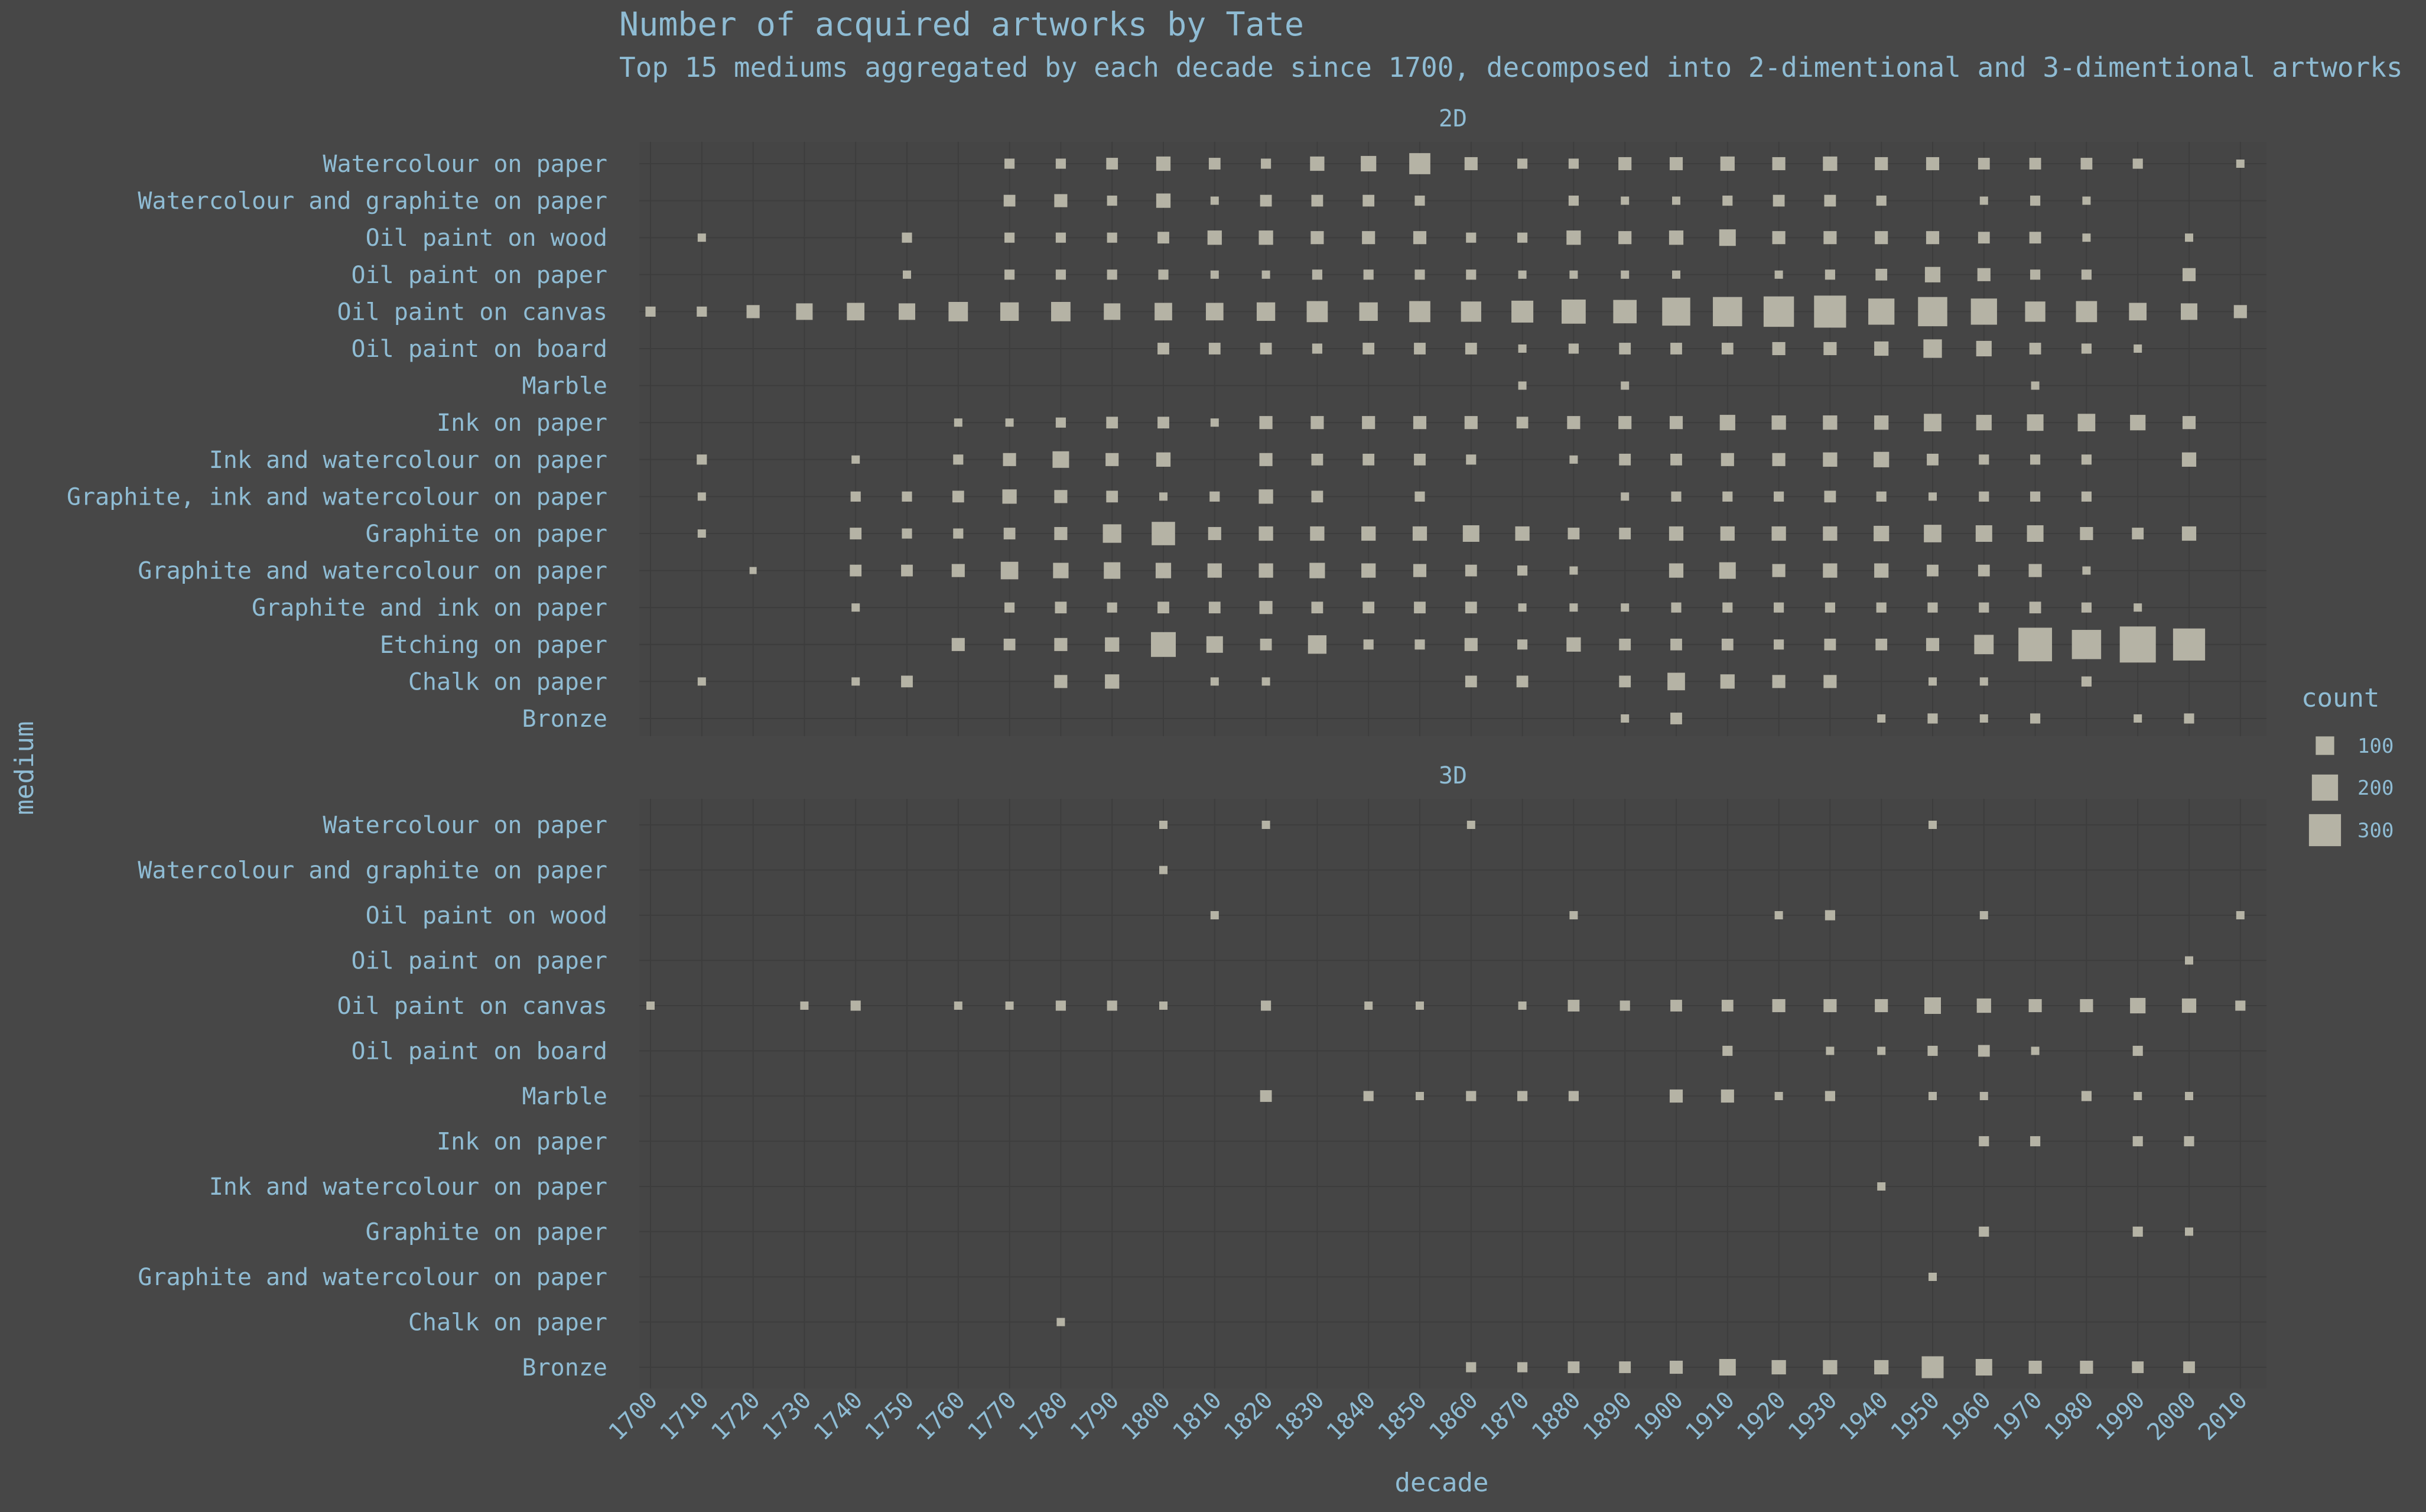 The height and width of the screenshot is (1512, 2426). What do you see at coordinates (2086, 1367) in the screenshot?
I see `point-bronze-1980` at bounding box center [2086, 1367].